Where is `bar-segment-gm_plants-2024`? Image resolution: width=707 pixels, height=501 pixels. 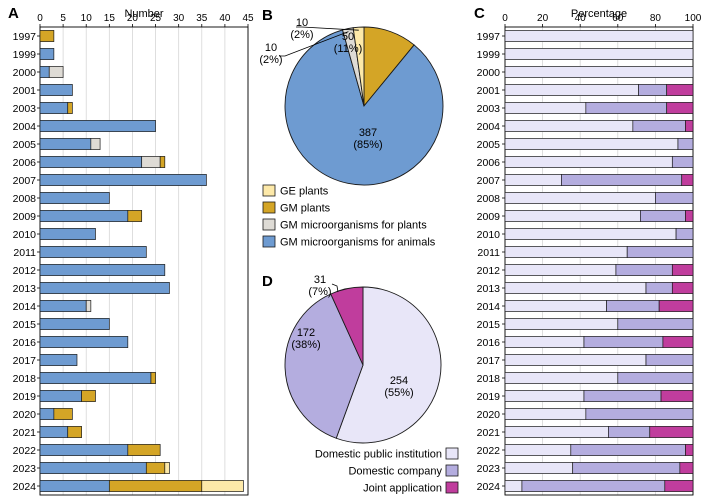
bar-segment-gm_plants-2024 is located at coordinates (155, 486).